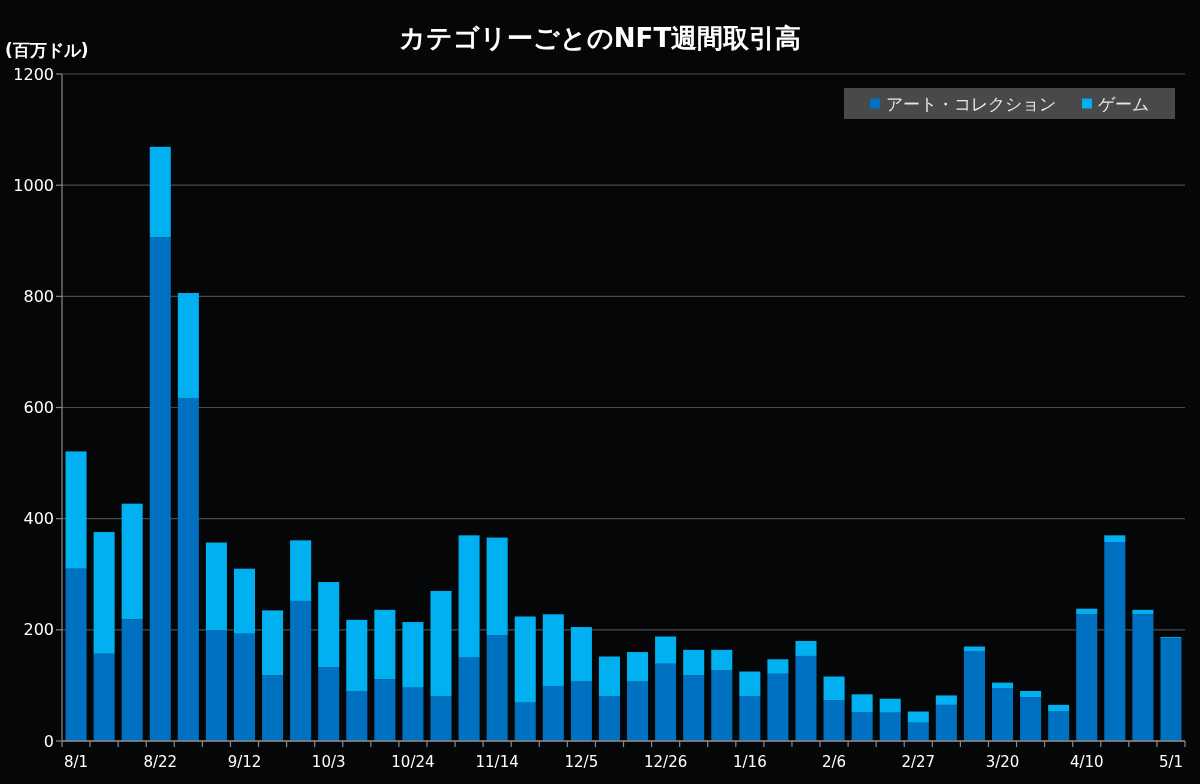 This screenshot has height=784, width=1200. Describe the element at coordinates (1171, 762) in the screenshot. I see `x-tick-label: 5/1` at that location.